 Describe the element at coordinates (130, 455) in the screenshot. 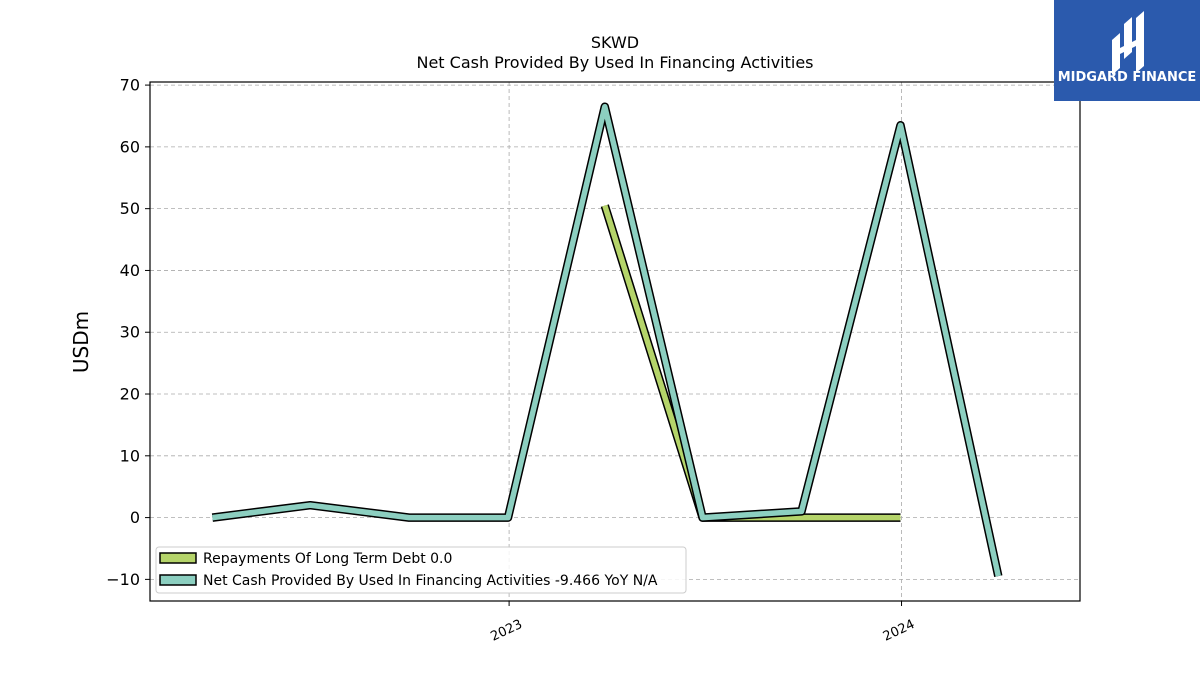

I see `y-tick-label: 10` at that location.